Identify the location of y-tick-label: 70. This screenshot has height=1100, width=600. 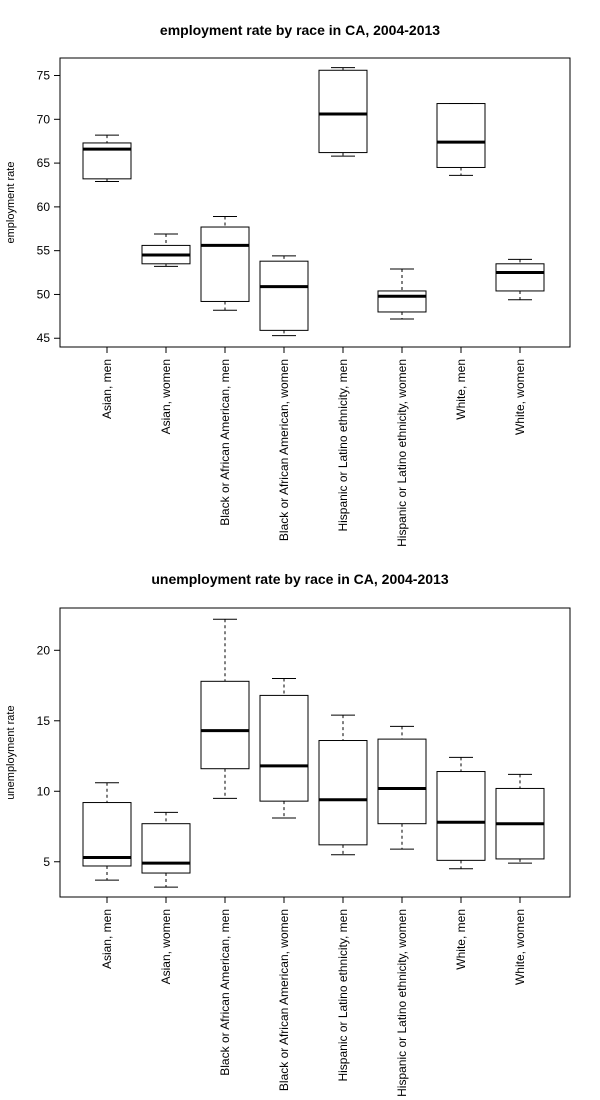
(44, 119).